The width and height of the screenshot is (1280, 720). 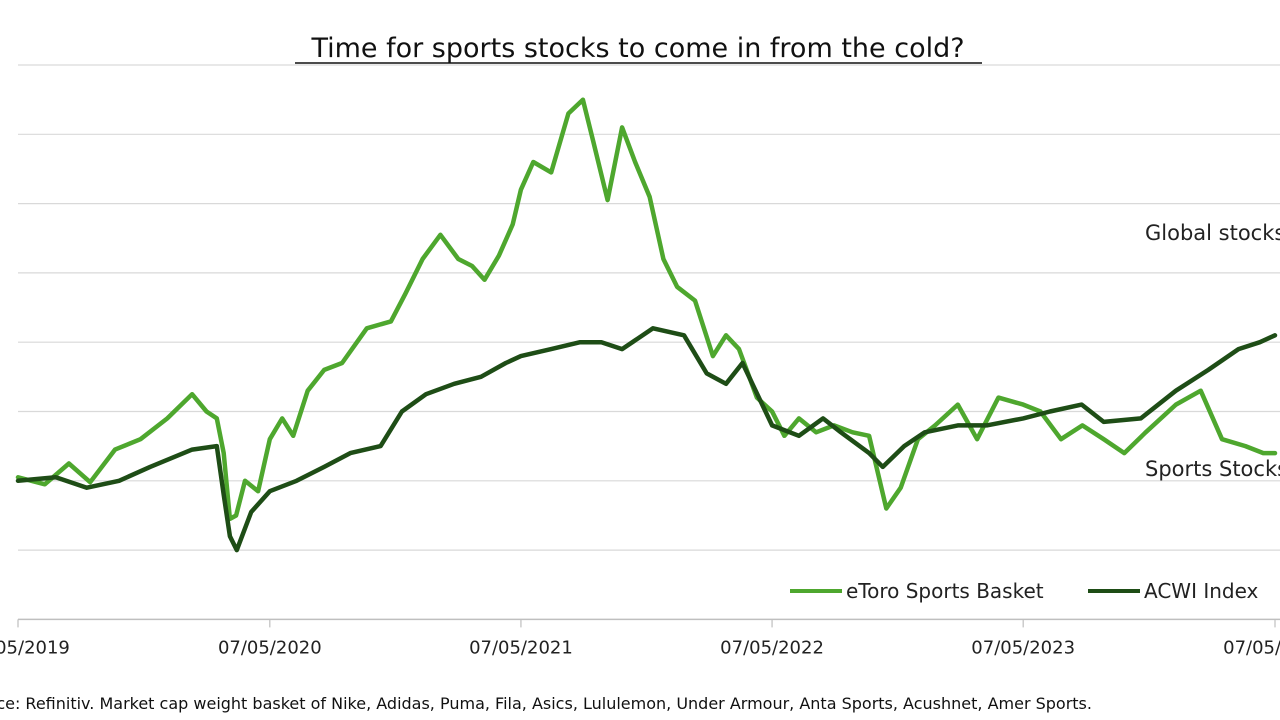 I want to click on legend-label-acwi-index: ACWI Index, so click(x=1201, y=591).